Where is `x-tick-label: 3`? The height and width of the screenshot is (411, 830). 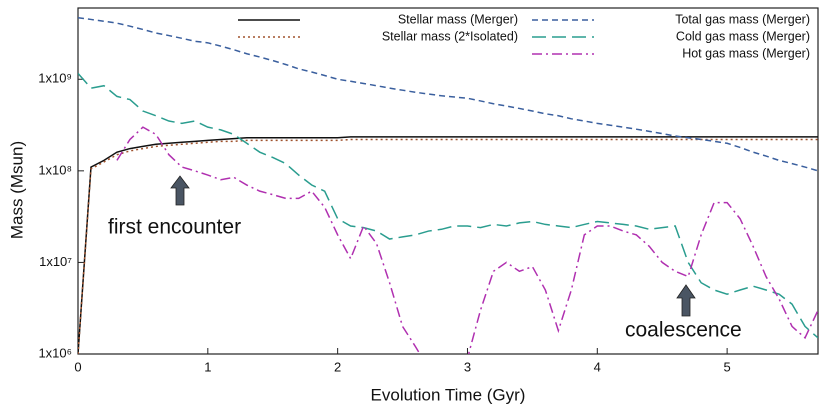 x-tick-label: 3 is located at coordinates (467, 366).